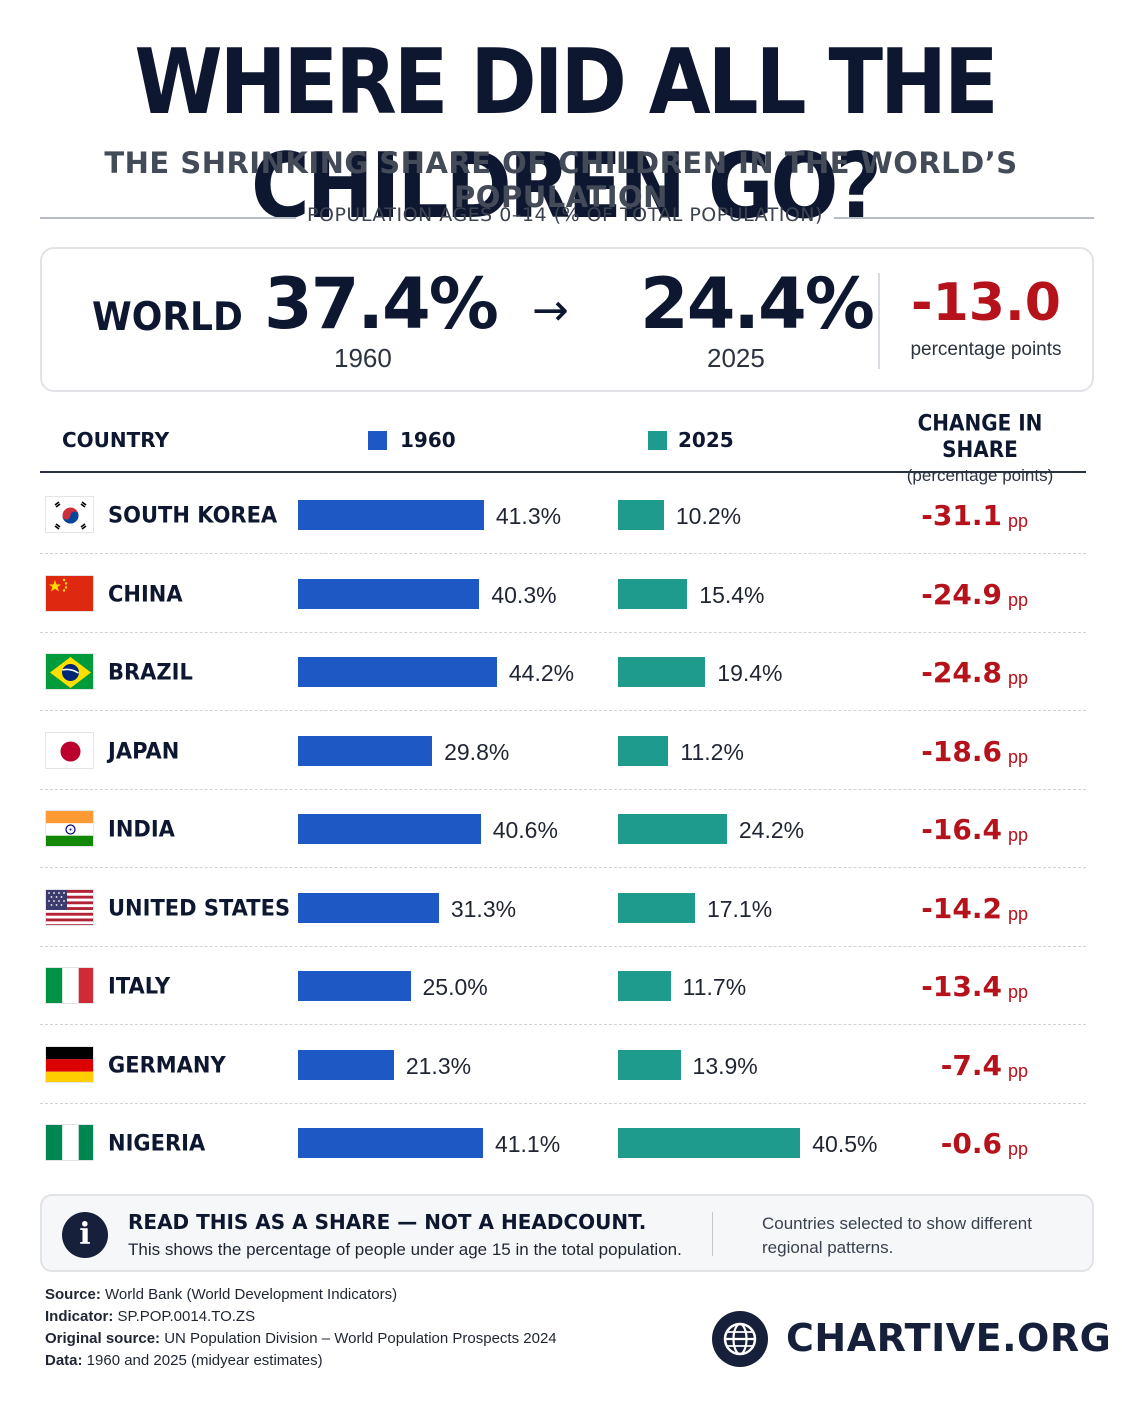 The height and width of the screenshot is (1402, 1122). I want to click on bar-label-1960: 44.2%, so click(541, 673).